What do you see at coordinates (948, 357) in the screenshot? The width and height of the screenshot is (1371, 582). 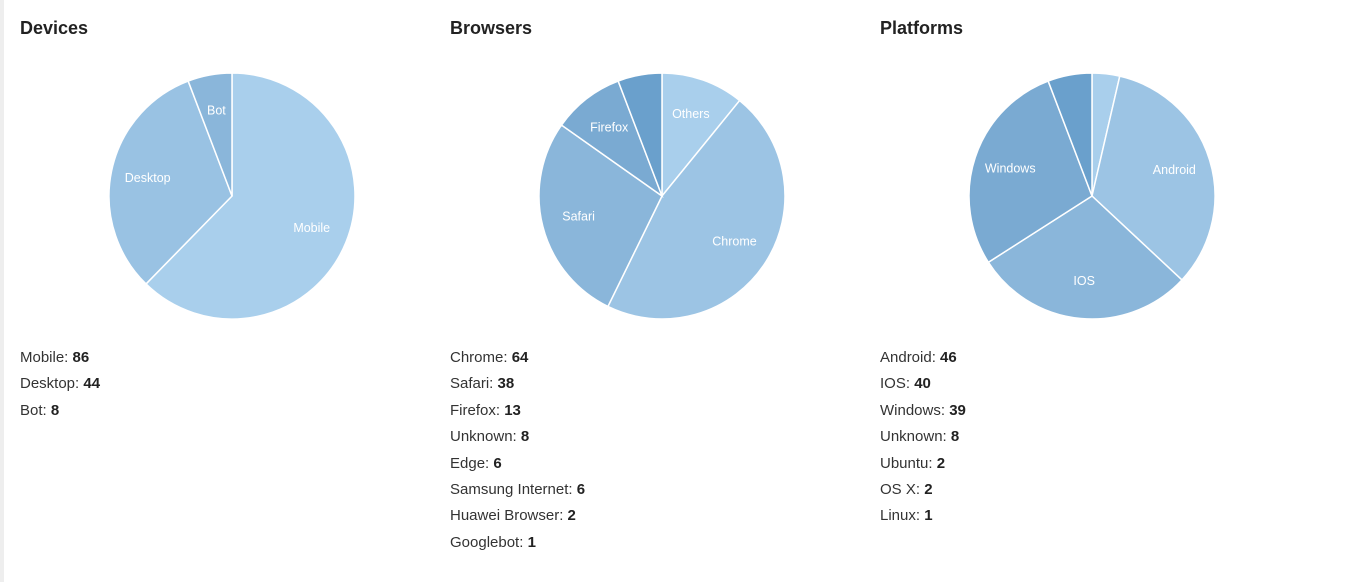 I see `stat-value: 46` at bounding box center [948, 357].